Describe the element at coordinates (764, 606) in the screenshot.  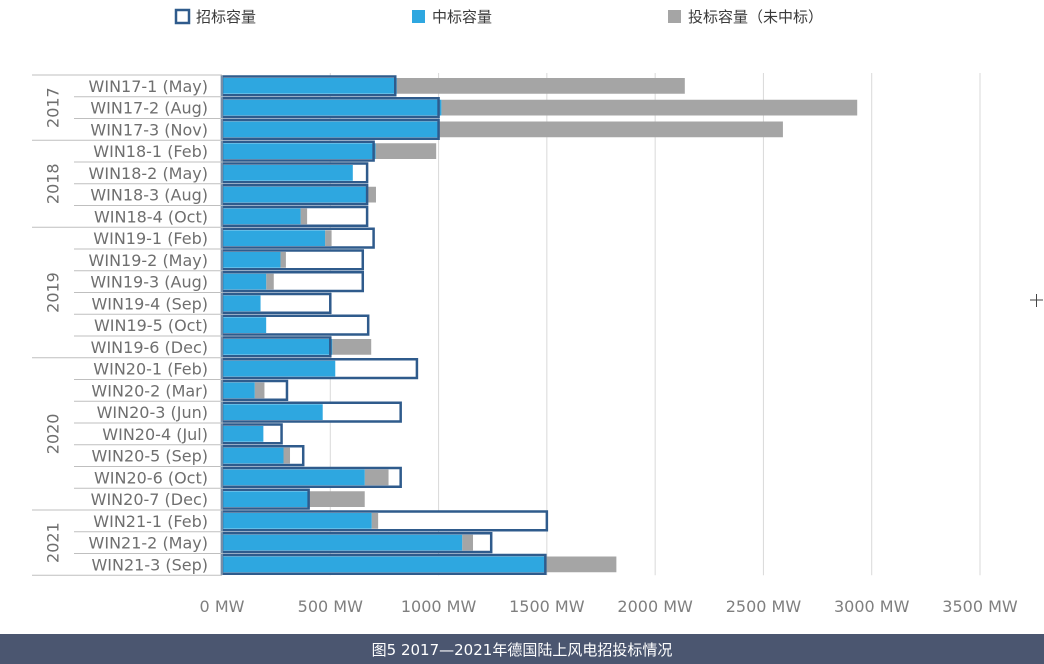
I see `x-tick-label: 2500 MW` at that location.